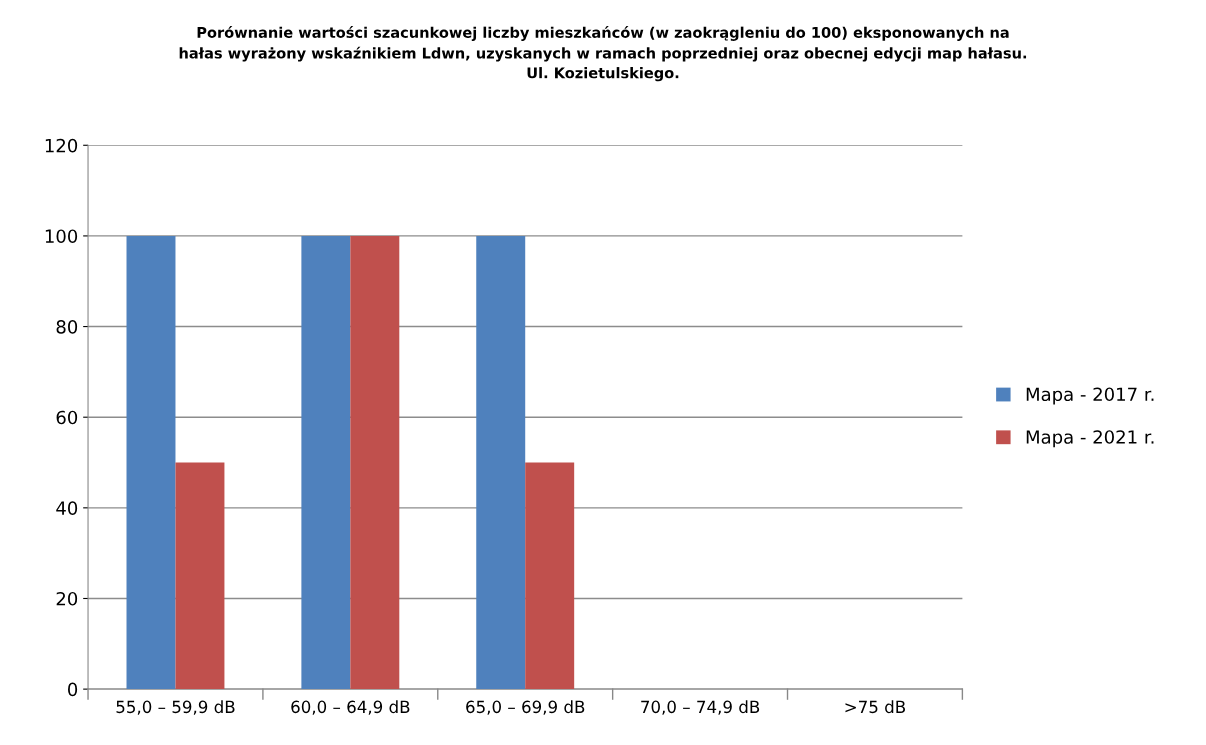  Describe the element at coordinates (525, 707) in the screenshot. I see `x-tick-label: 65,0 – 69,9 dB` at that location.